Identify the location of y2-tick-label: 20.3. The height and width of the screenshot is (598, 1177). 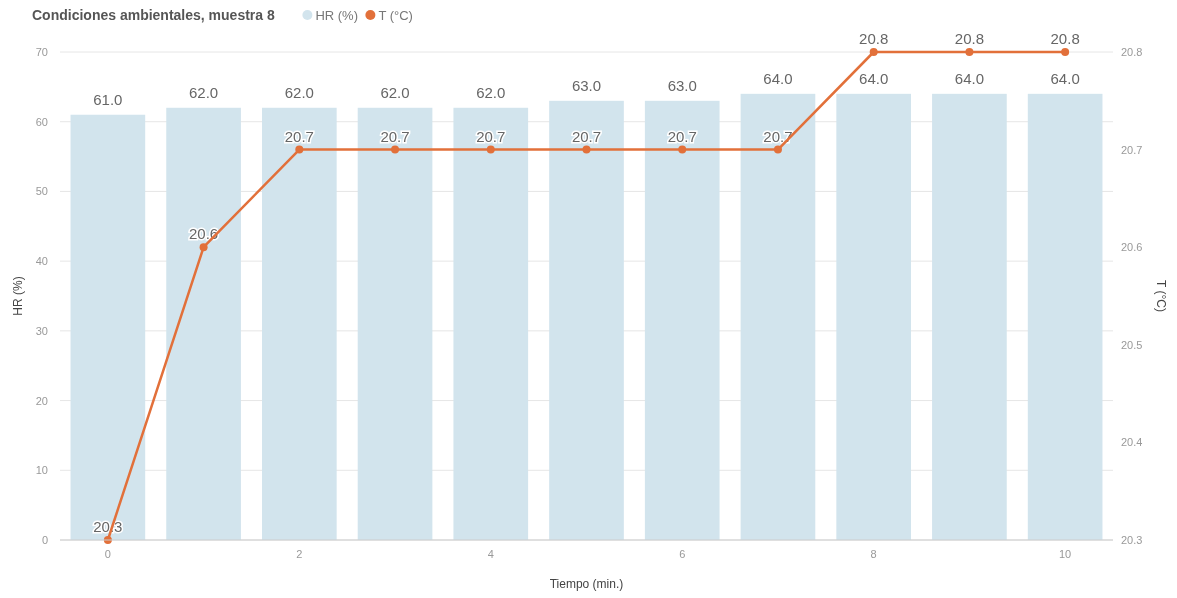
(1132, 540).